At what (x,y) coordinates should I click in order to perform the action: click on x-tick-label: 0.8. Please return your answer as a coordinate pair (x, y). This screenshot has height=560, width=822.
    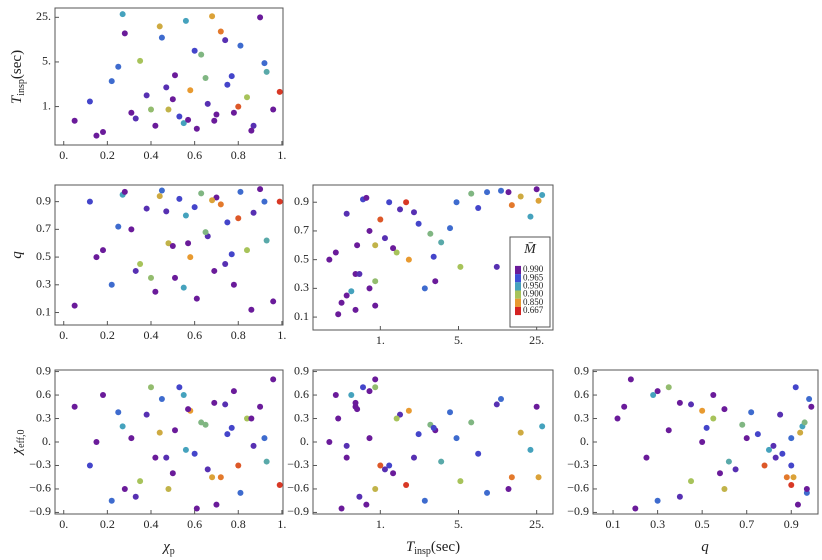
    Looking at the image, I should click on (238, 335).